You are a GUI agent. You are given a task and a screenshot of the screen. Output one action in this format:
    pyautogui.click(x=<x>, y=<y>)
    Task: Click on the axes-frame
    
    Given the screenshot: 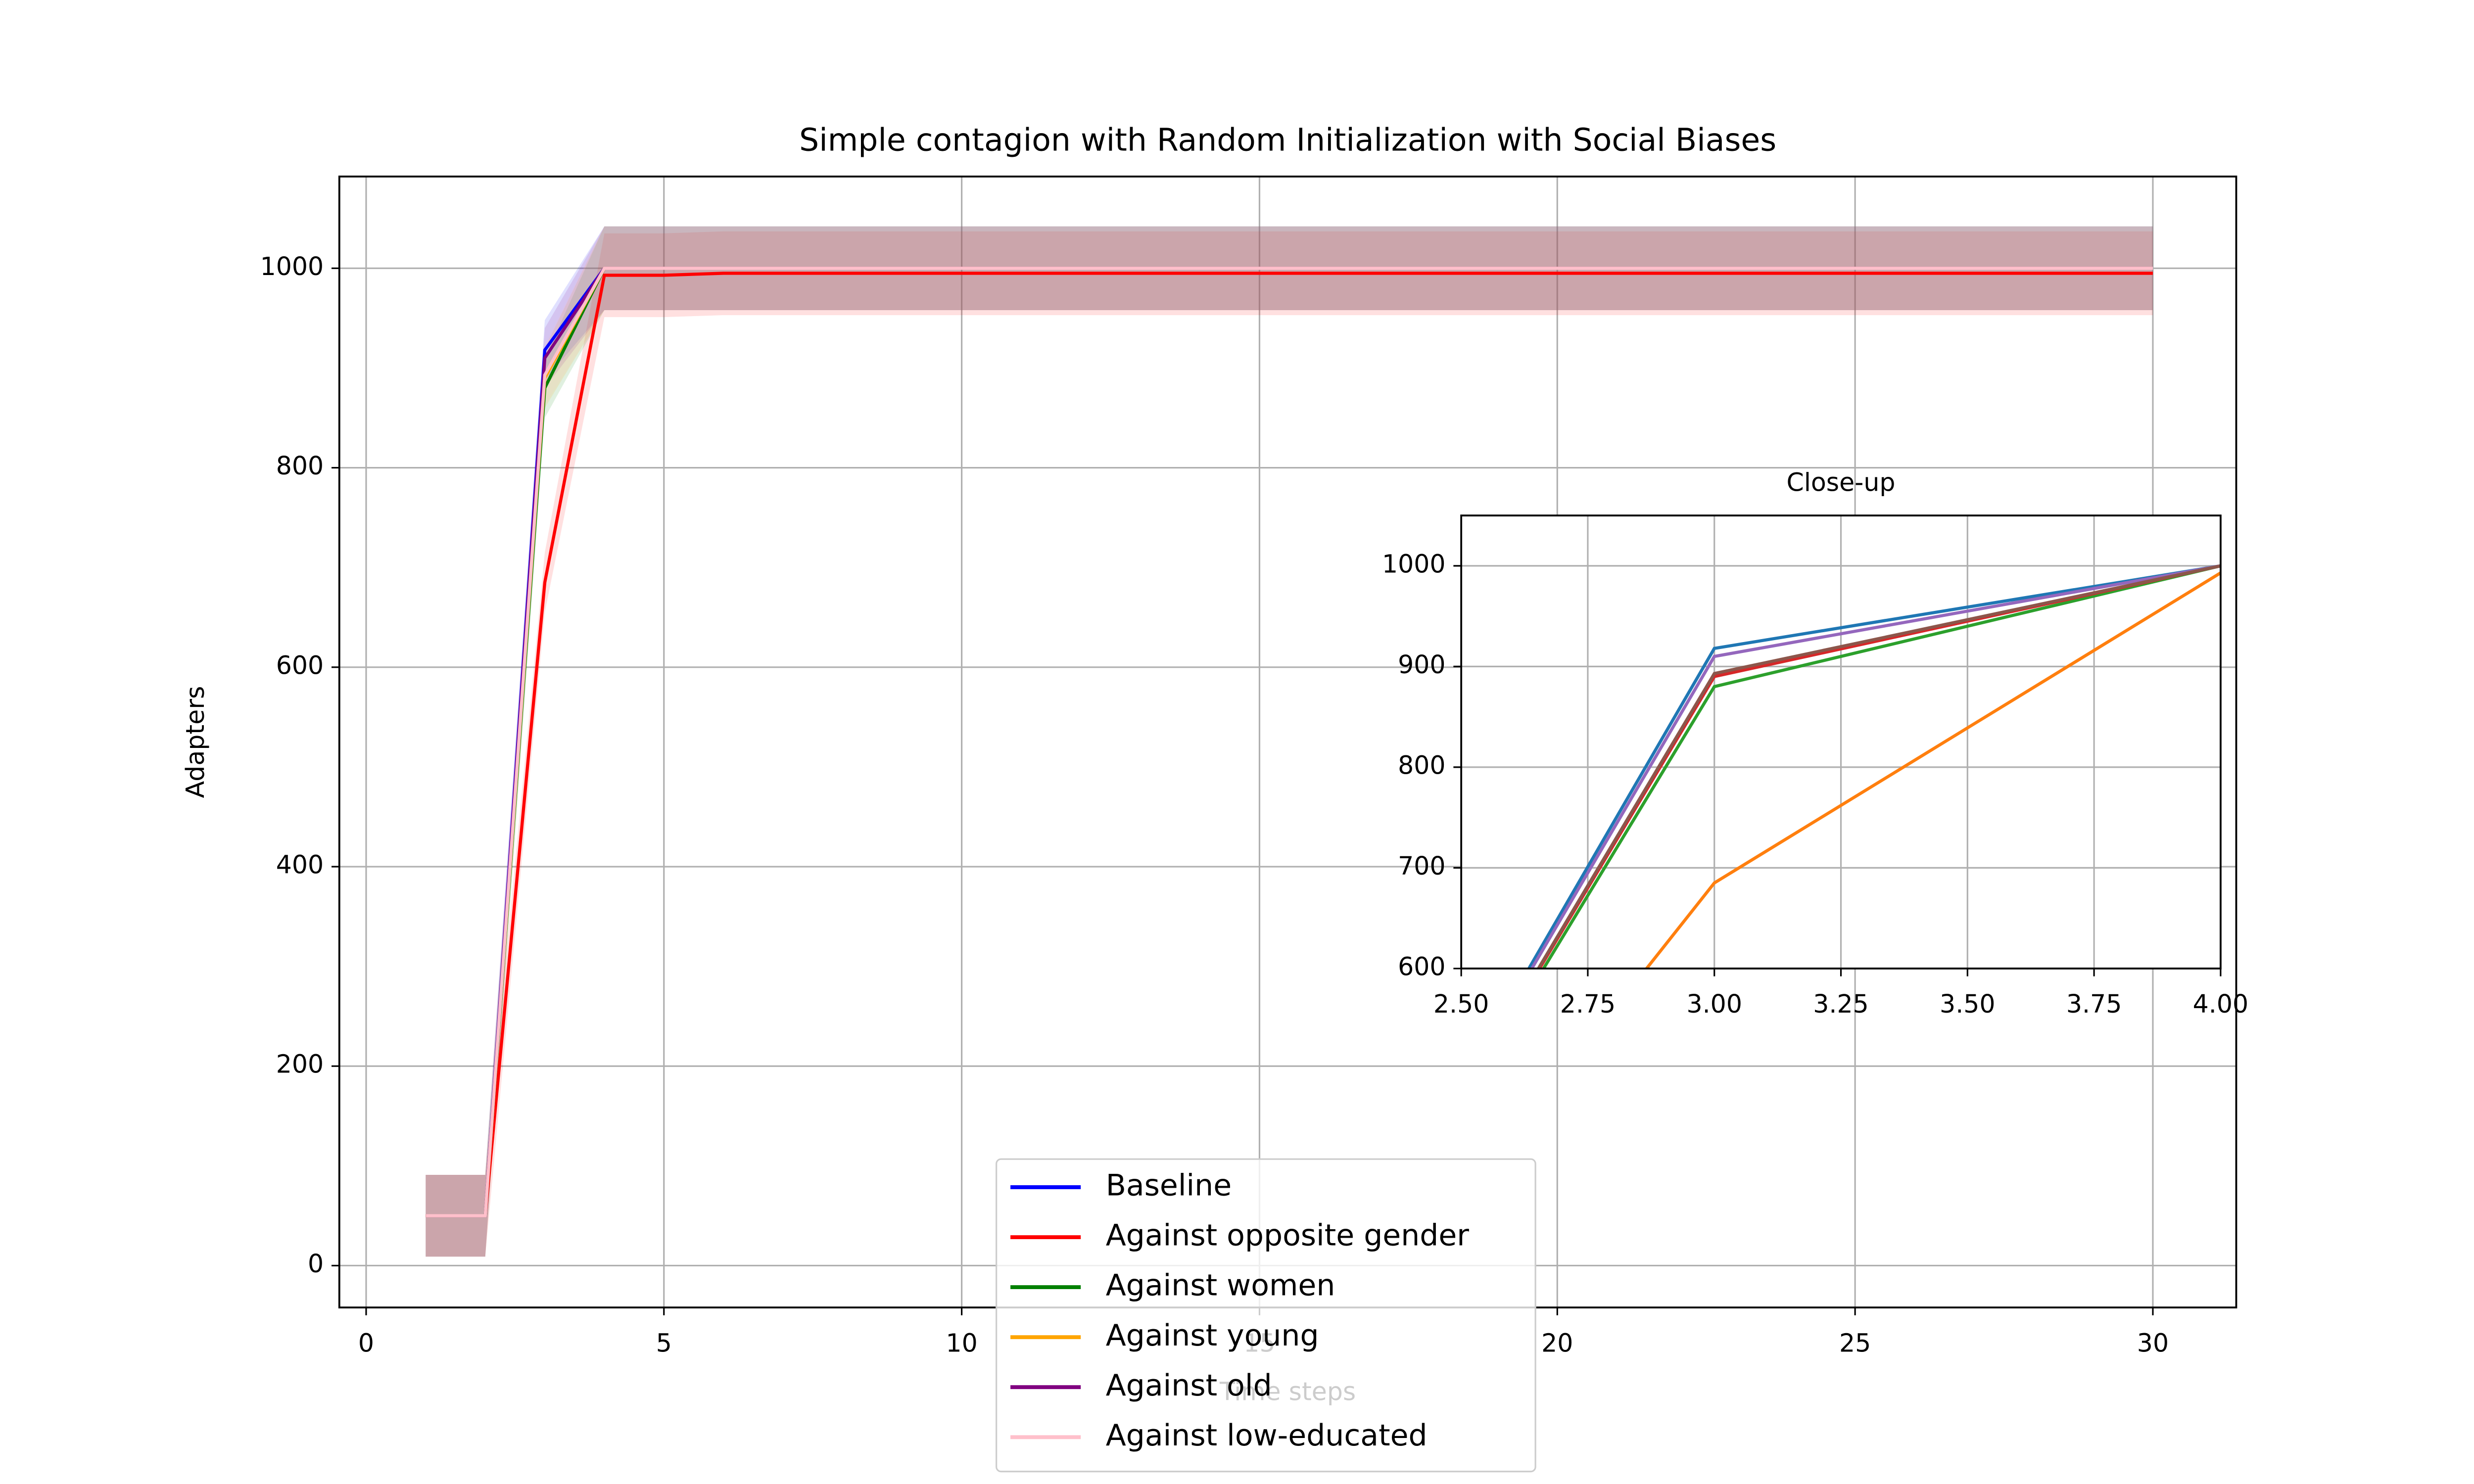 What is the action you would take?
    pyautogui.click(x=1841, y=742)
    